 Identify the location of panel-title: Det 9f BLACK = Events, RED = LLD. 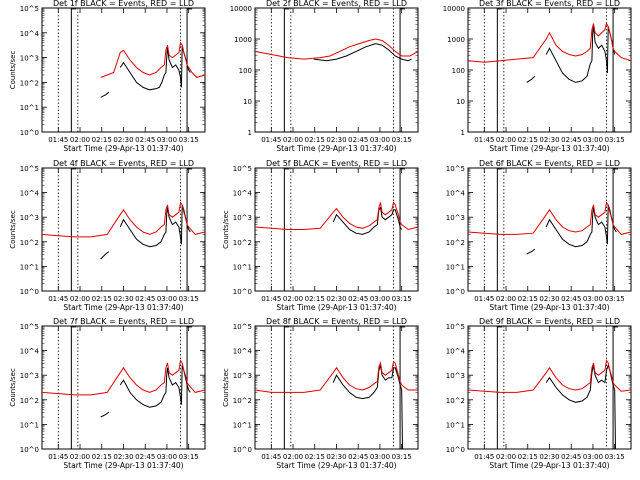
(549, 321).